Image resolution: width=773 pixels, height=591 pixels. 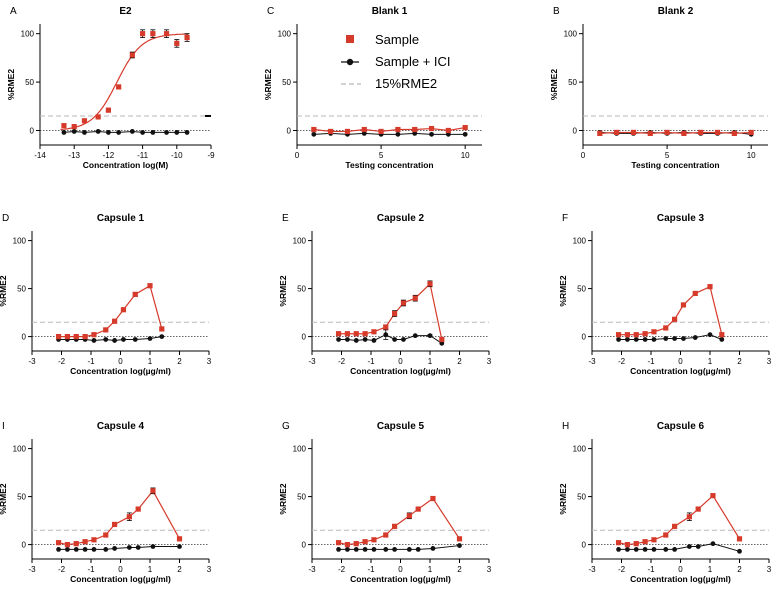 What do you see at coordinates (556, 11) in the screenshot?
I see `panel-letter: B` at bounding box center [556, 11].